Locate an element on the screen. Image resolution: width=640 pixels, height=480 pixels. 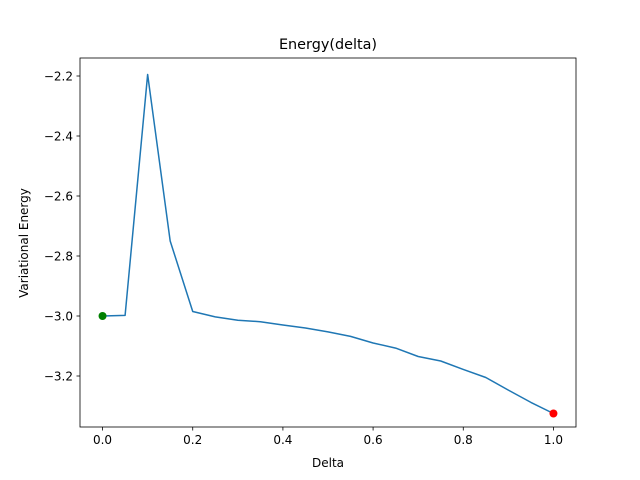
y-tick-label: −2.2 is located at coordinates (58, 77).